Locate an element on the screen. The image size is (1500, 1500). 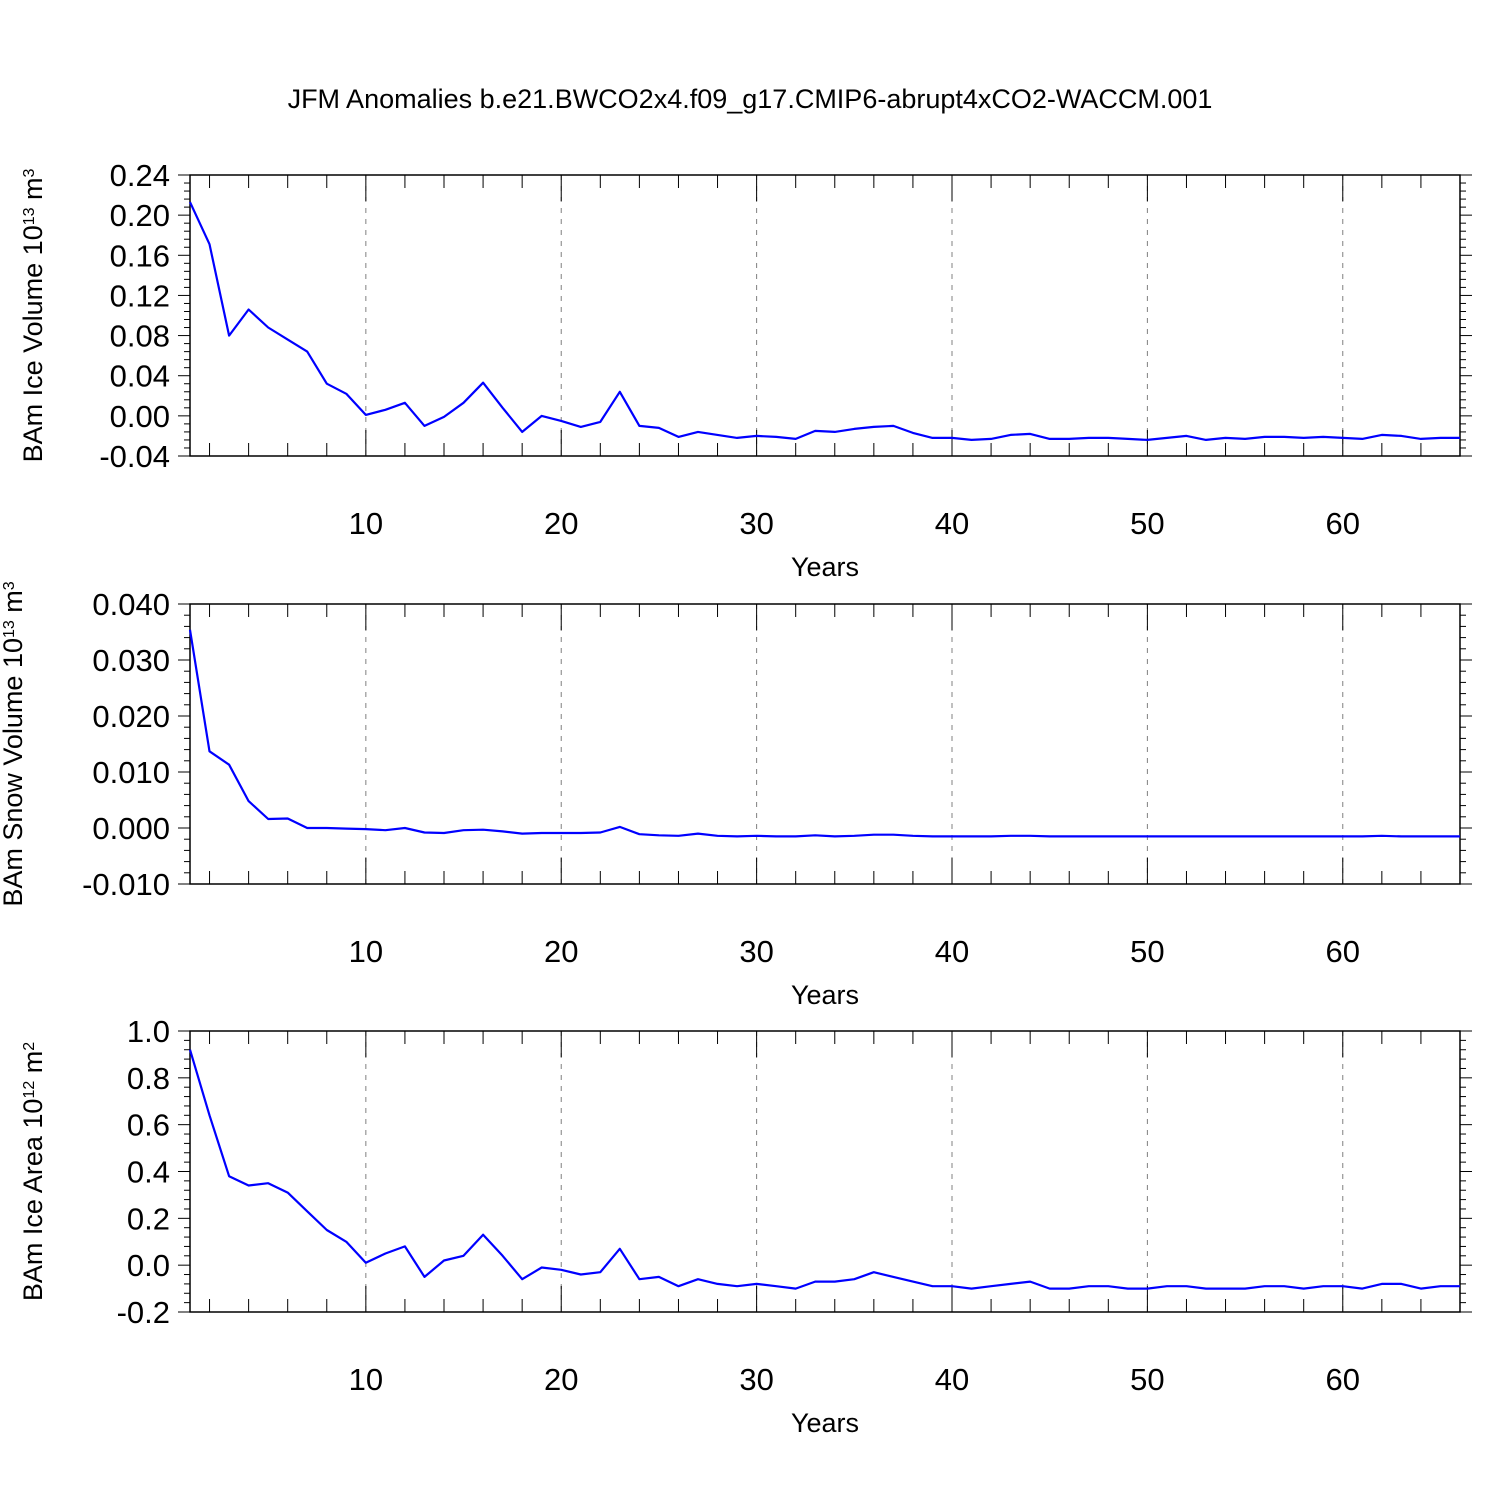
y-axis-label: BAm Ice Area 1012 m2 is located at coordinates (33, 1171).